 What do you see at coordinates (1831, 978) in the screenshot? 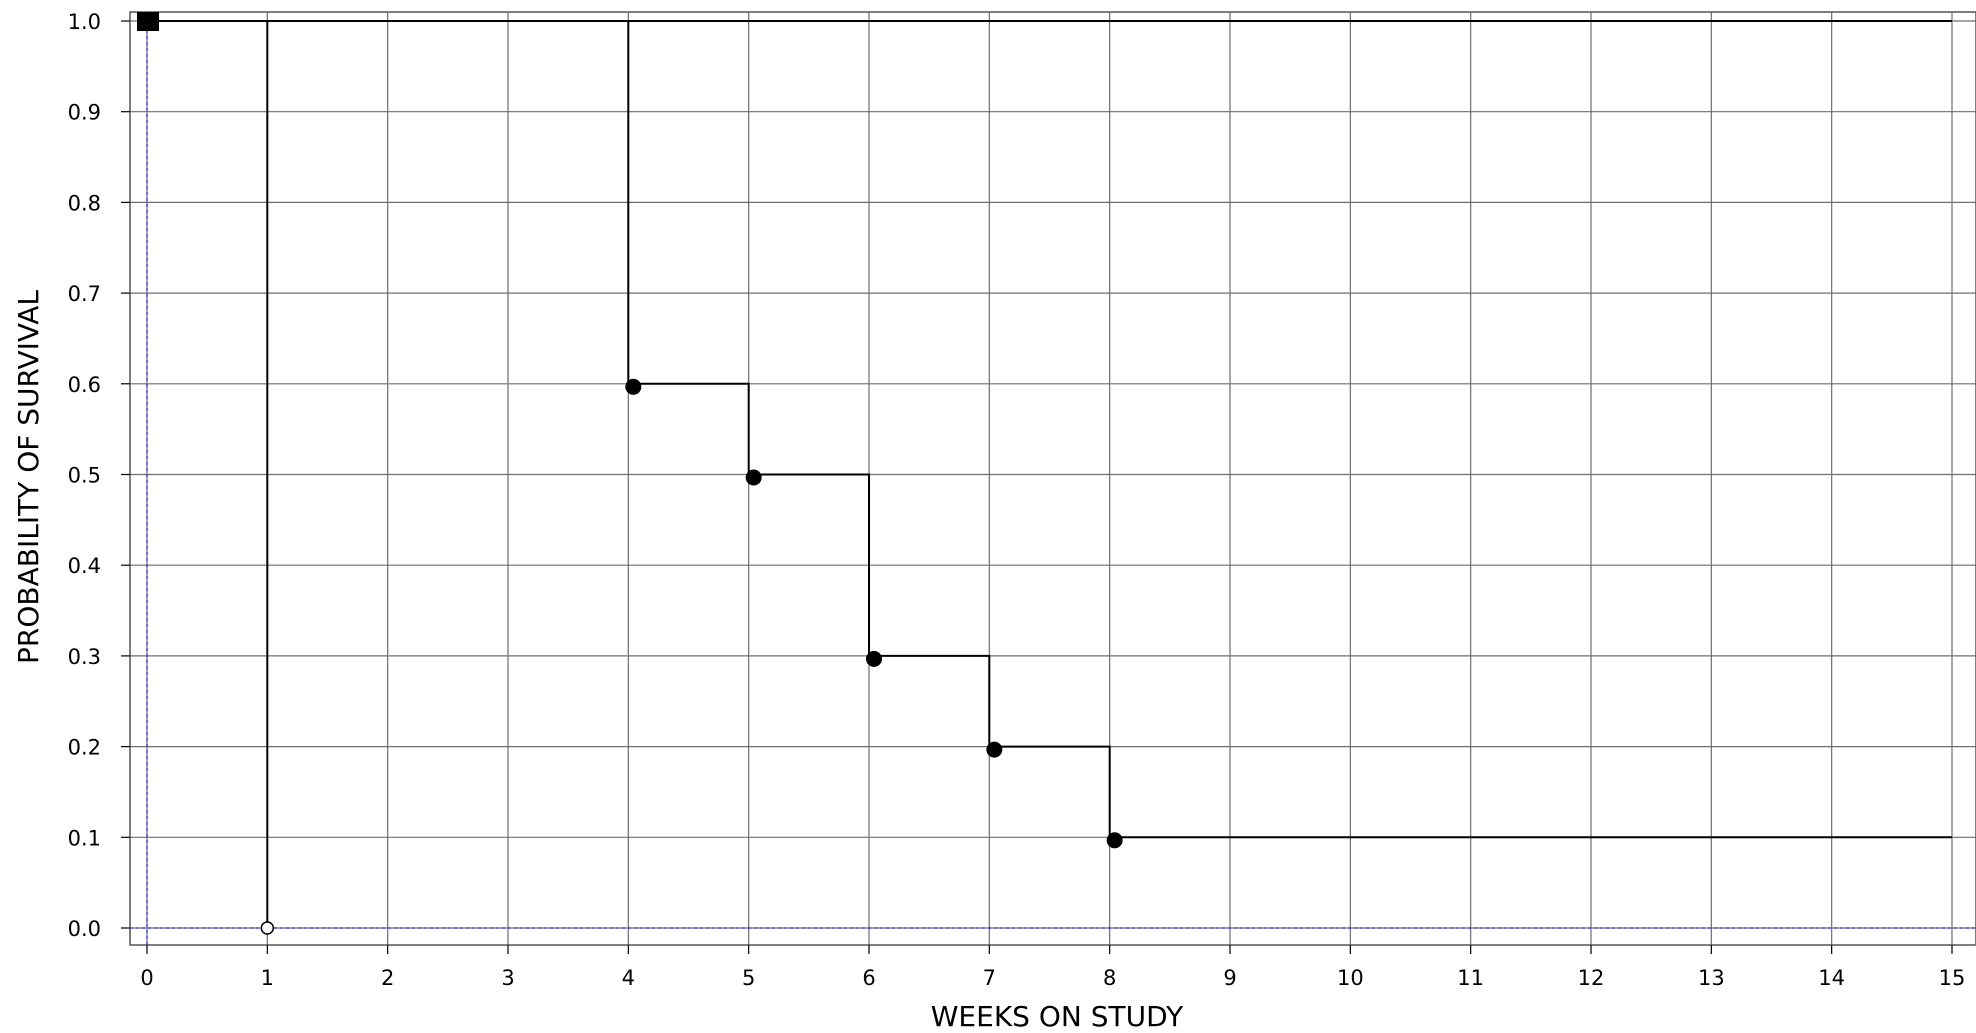
I see `x-tick-label: 14` at bounding box center [1831, 978].